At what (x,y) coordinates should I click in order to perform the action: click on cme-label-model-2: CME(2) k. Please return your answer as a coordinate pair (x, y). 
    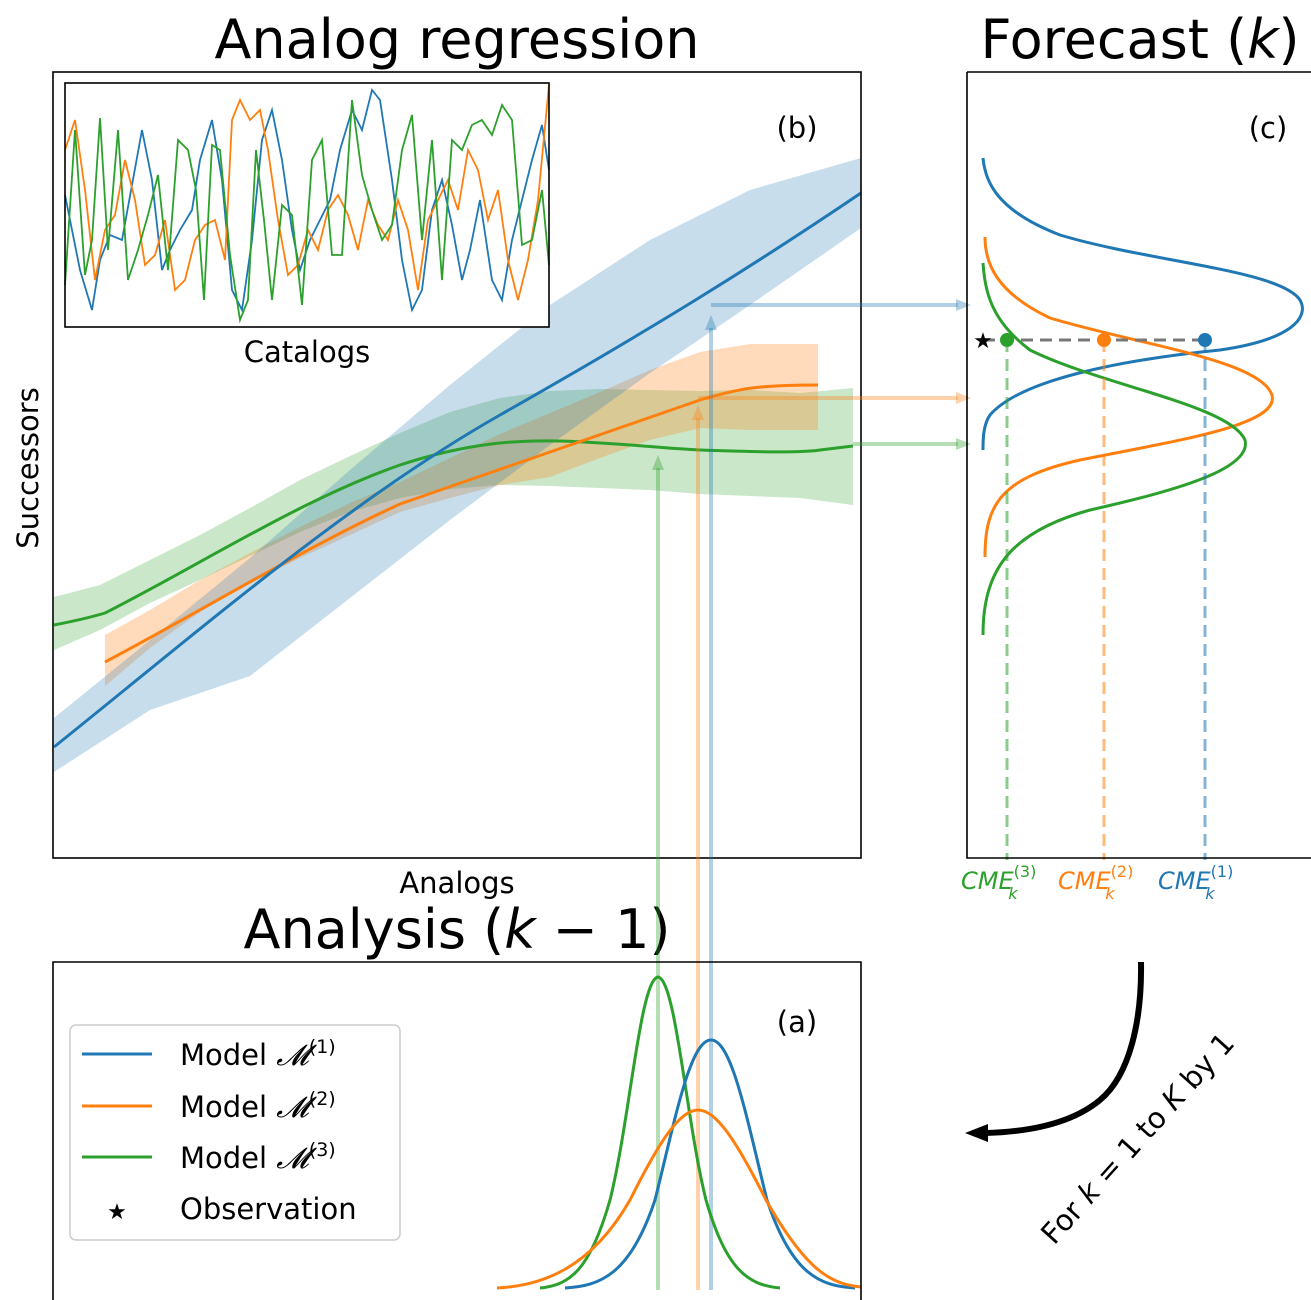
    Looking at the image, I should click on (1095, 882).